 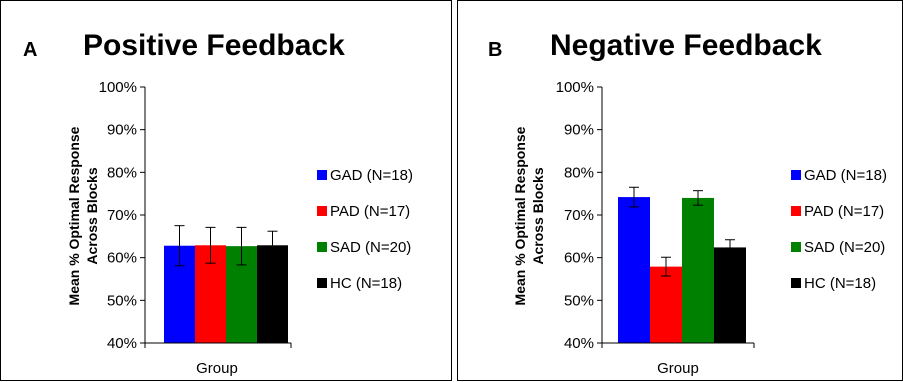 I want to click on chart-title: Negative Feedback, so click(x=686, y=45).